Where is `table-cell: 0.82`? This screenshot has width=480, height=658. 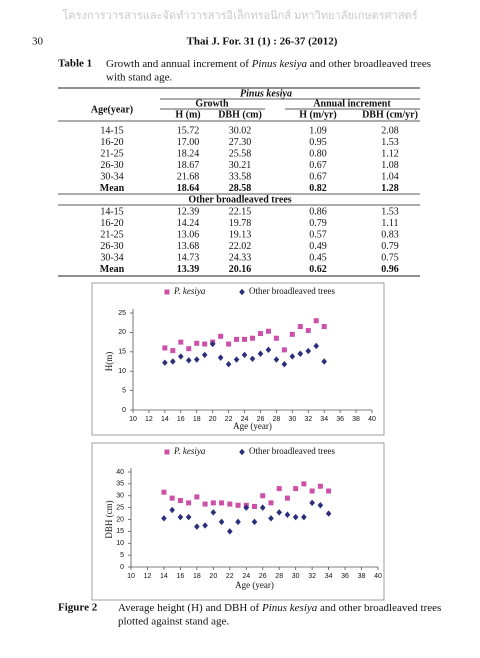
table-cell: 0.82 is located at coordinates (318, 188).